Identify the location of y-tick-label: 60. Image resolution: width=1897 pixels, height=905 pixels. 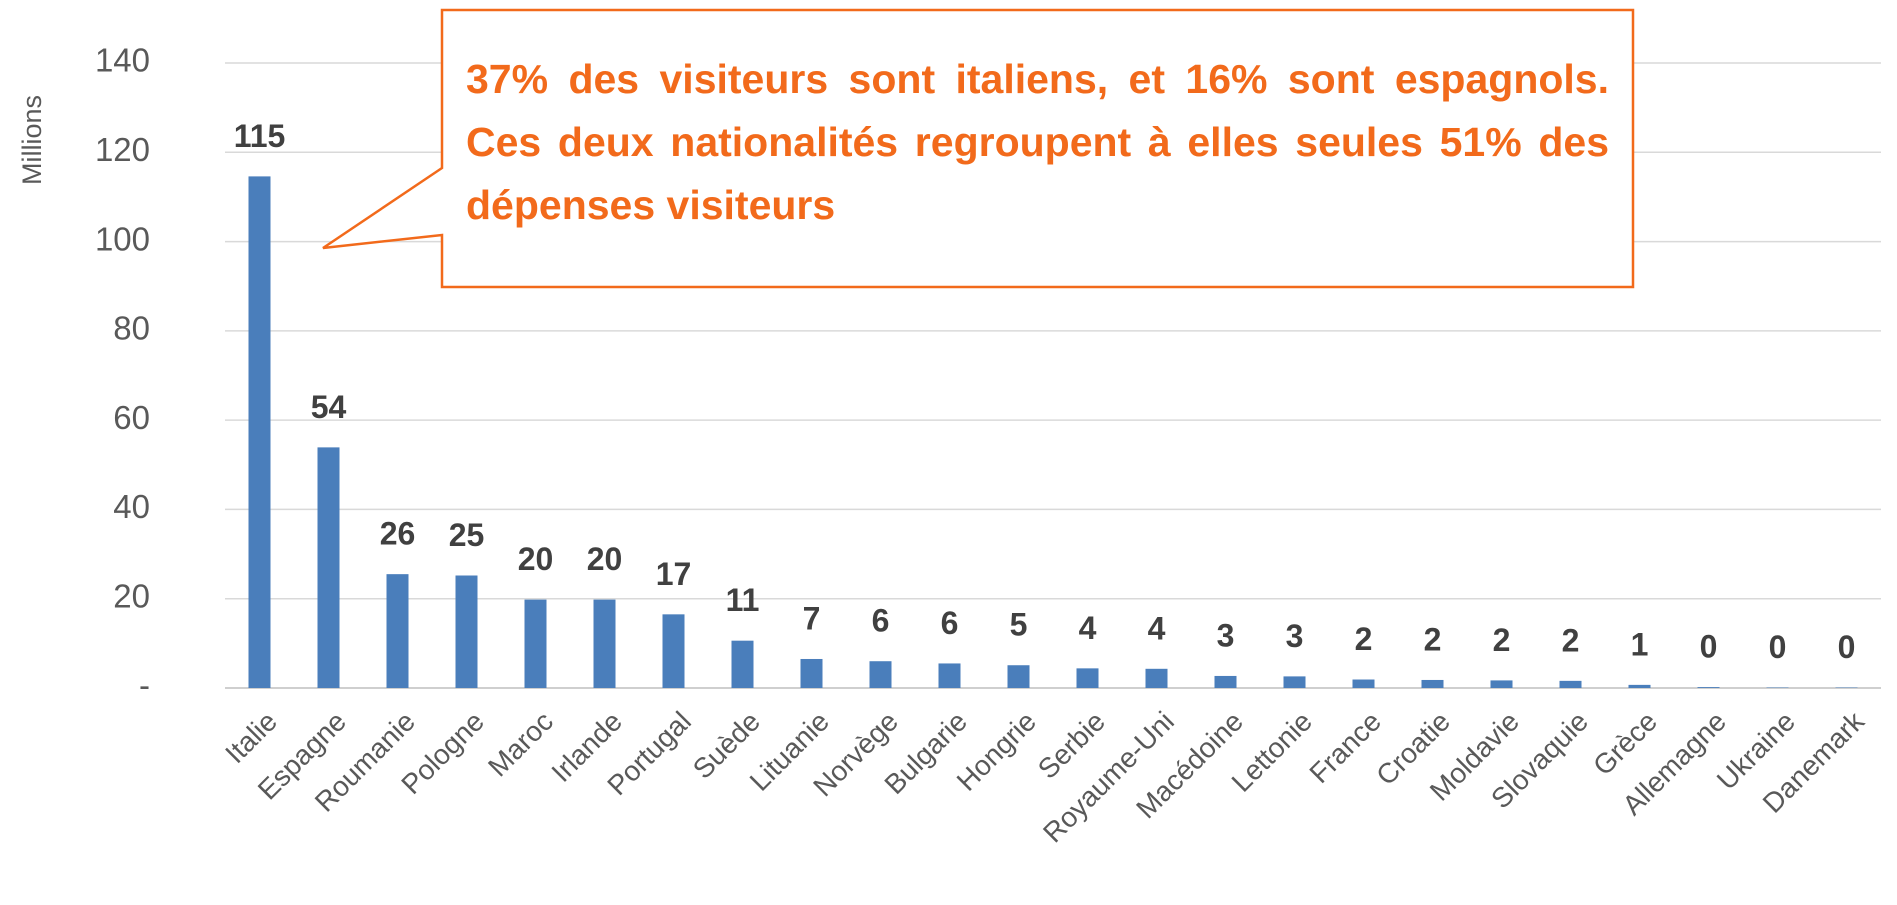
(131, 417).